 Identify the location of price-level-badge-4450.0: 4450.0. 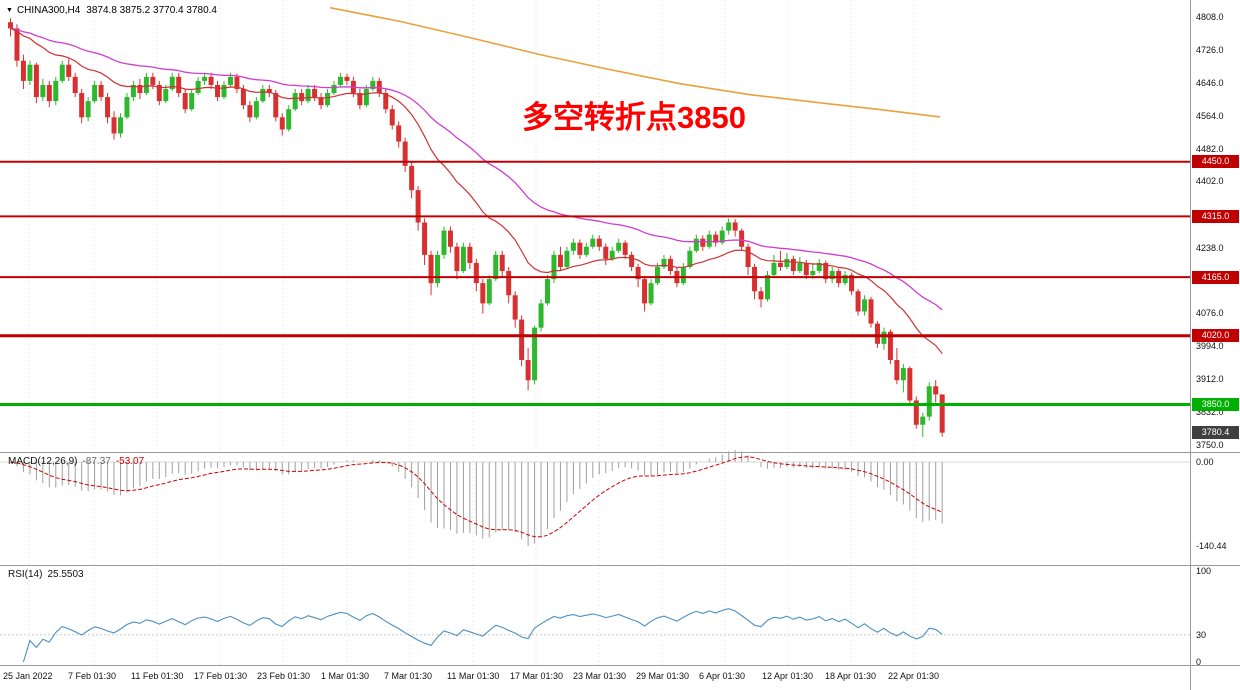
(1215, 162).